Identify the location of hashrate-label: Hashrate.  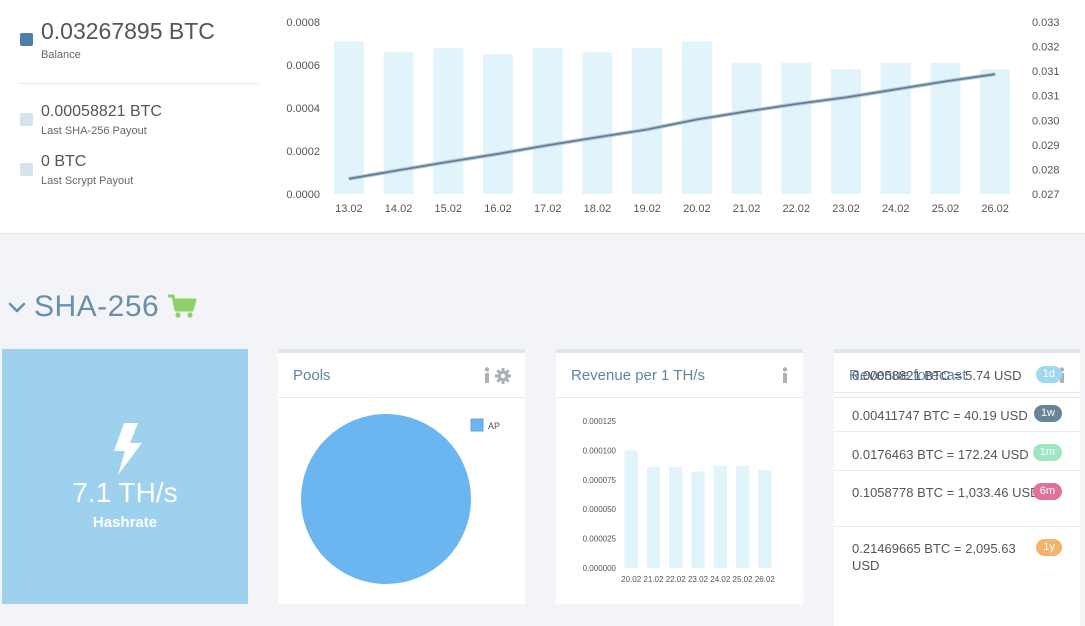
(125, 522).